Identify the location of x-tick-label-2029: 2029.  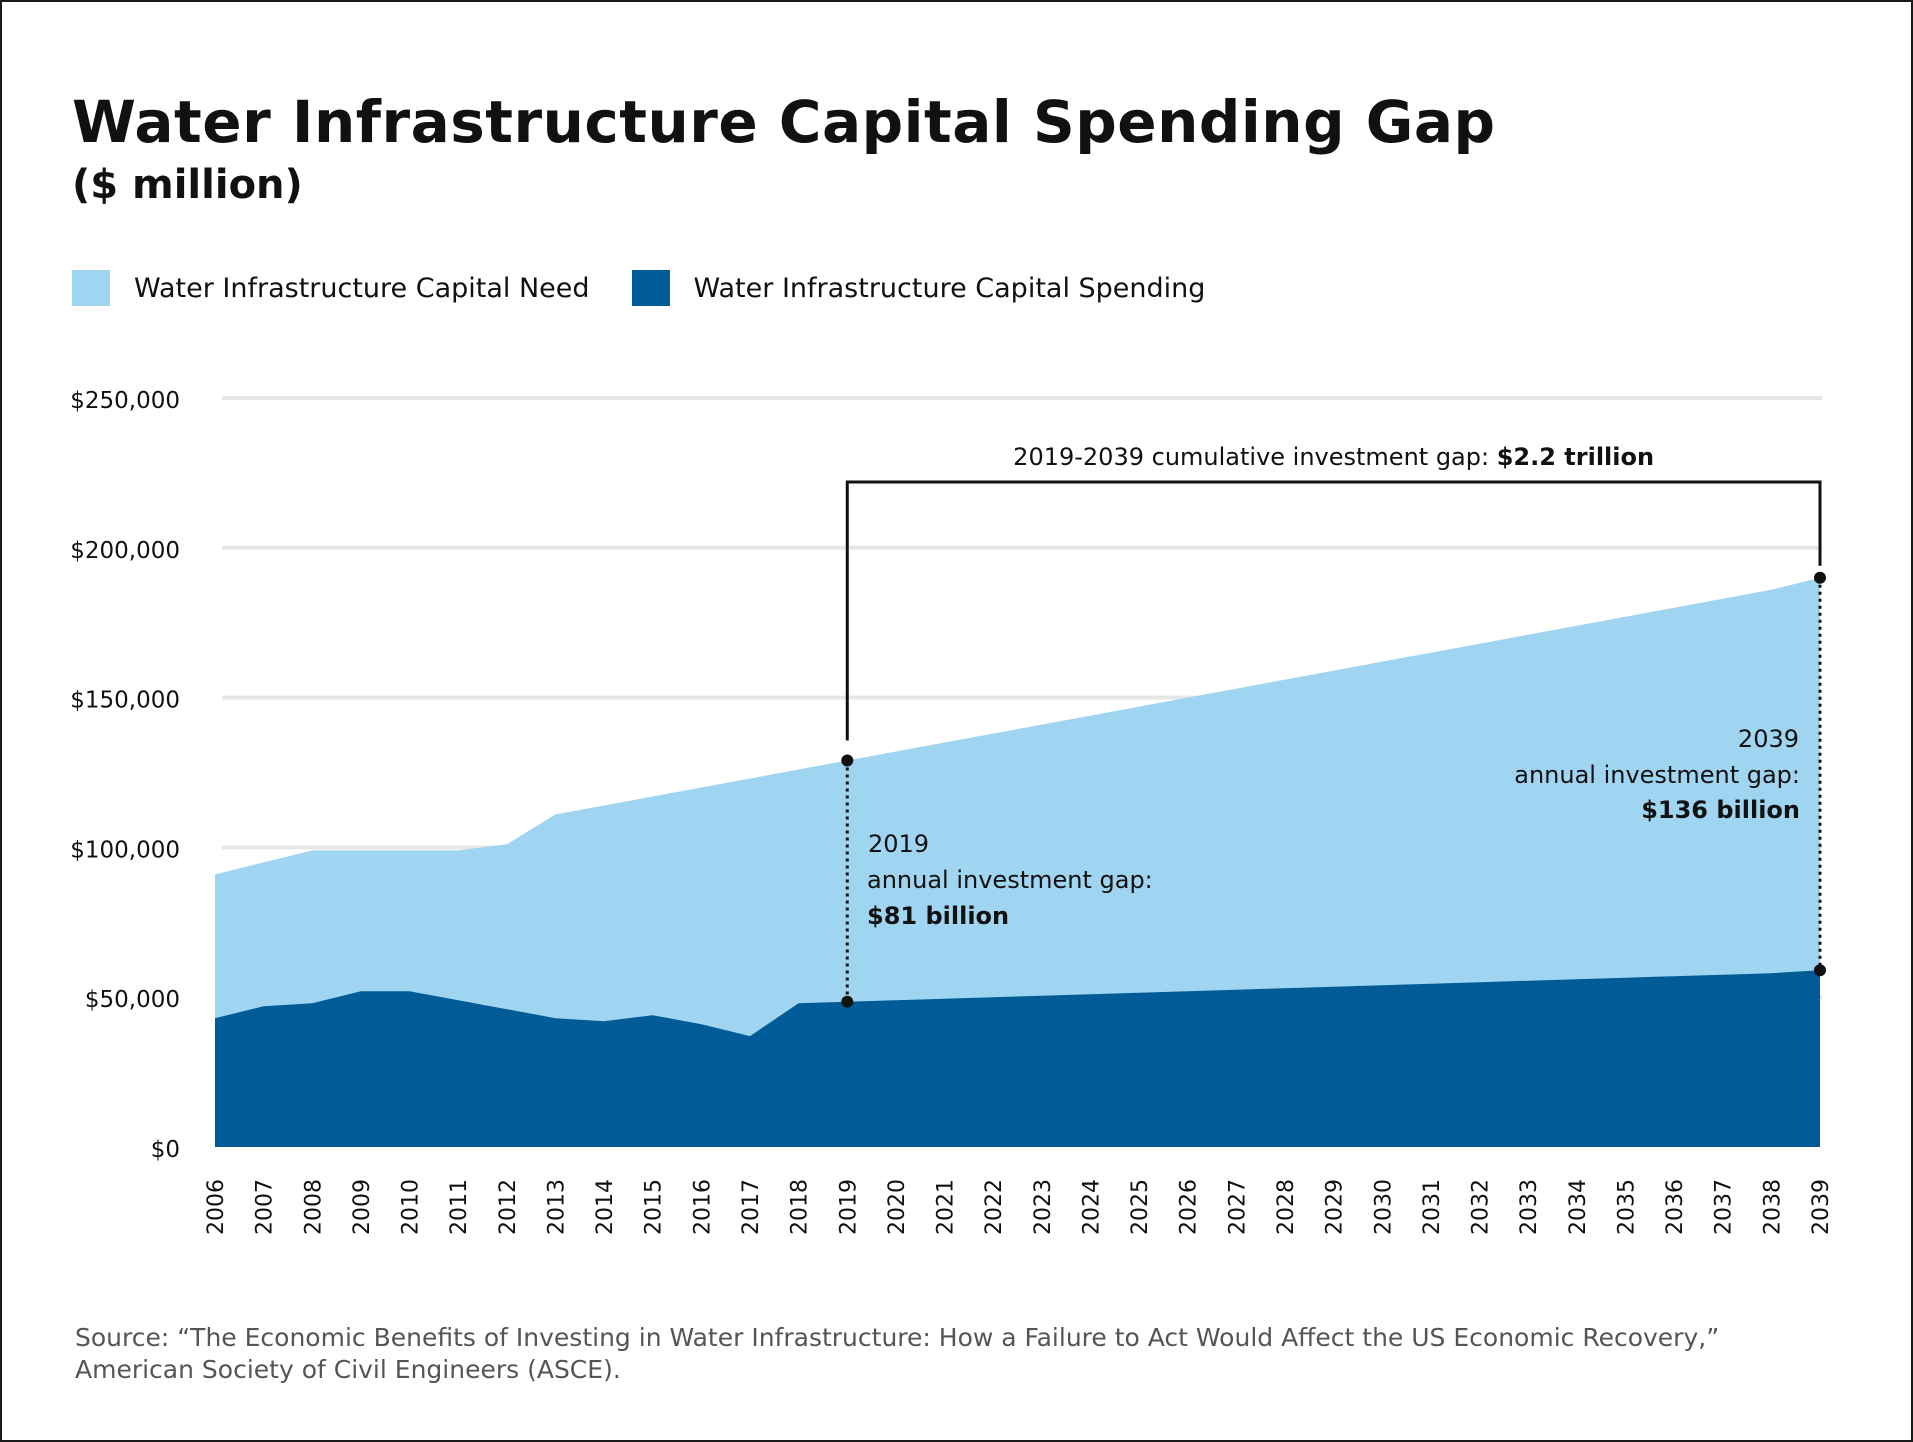
(1335, 1207).